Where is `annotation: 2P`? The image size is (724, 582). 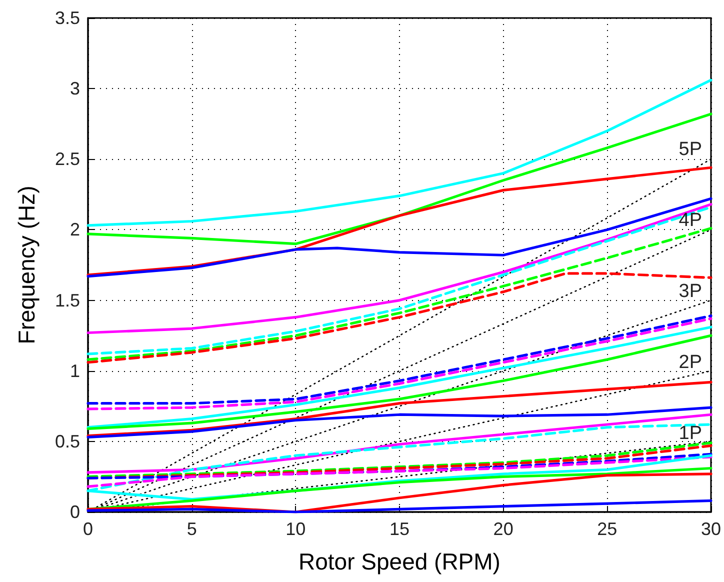
annotation: 2P is located at coordinates (690, 362).